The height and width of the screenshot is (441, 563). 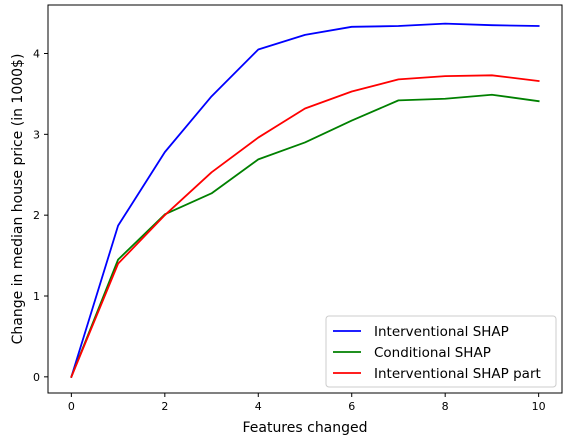 I want to click on legend-label: Interventional SHAP, so click(x=441, y=332).